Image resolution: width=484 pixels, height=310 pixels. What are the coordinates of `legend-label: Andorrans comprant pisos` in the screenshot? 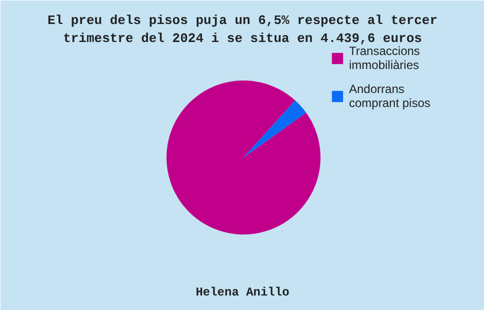 It's located at (389, 96).